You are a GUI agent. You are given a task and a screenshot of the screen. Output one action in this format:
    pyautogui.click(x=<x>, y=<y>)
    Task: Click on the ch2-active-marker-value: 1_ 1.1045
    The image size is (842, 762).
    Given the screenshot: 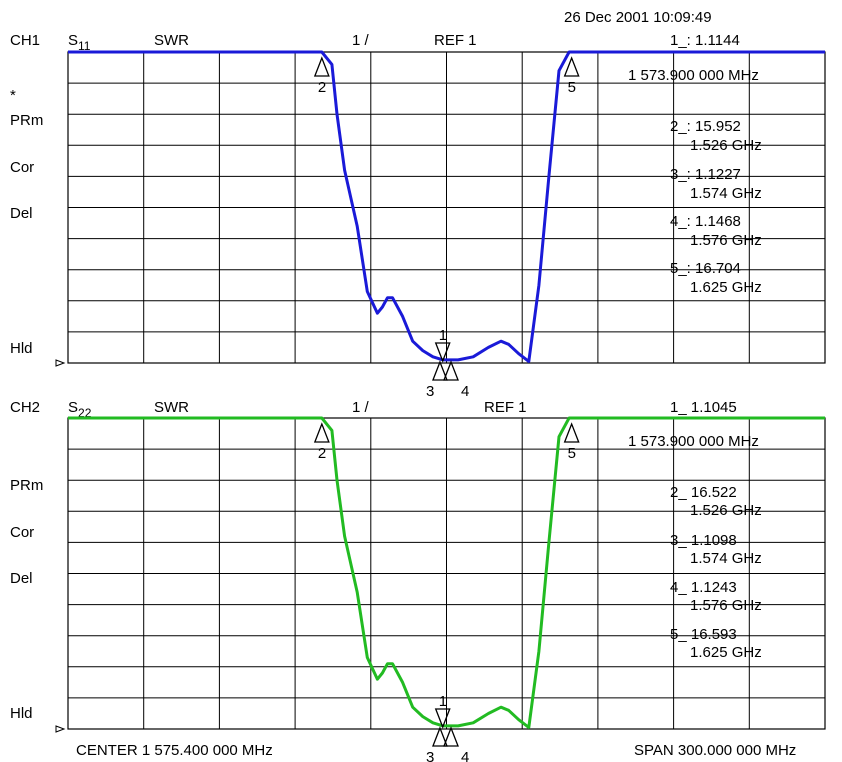 What is the action you would take?
    pyautogui.click(x=703, y=407)
    